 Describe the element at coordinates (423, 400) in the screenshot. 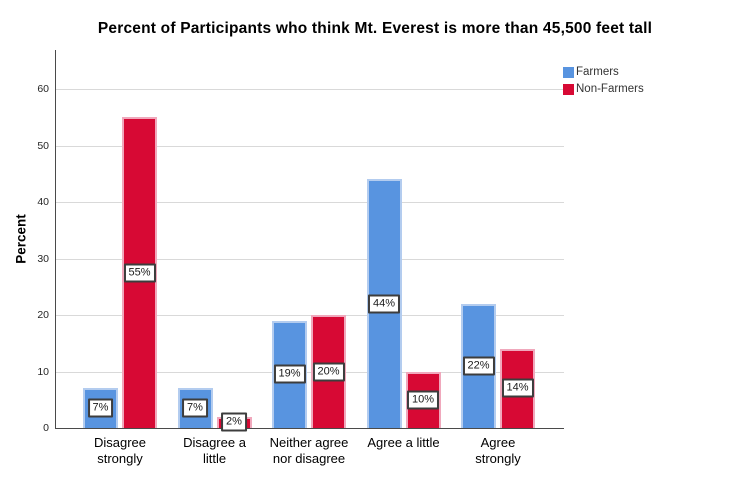

I see `bar-value-label: 10%` at that location.